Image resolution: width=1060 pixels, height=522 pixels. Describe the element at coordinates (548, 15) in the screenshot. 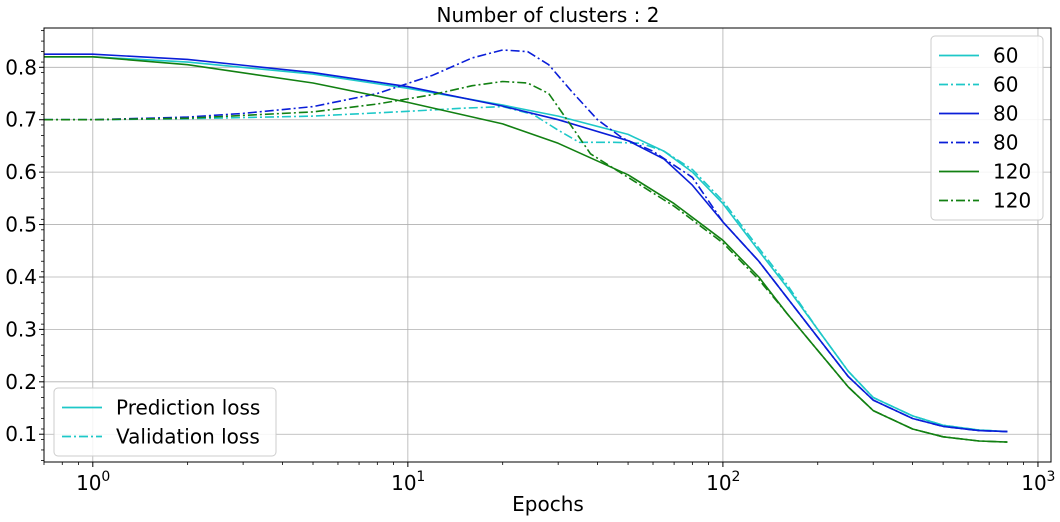

I see `chart-title: Number of clusters : 2` at that location.